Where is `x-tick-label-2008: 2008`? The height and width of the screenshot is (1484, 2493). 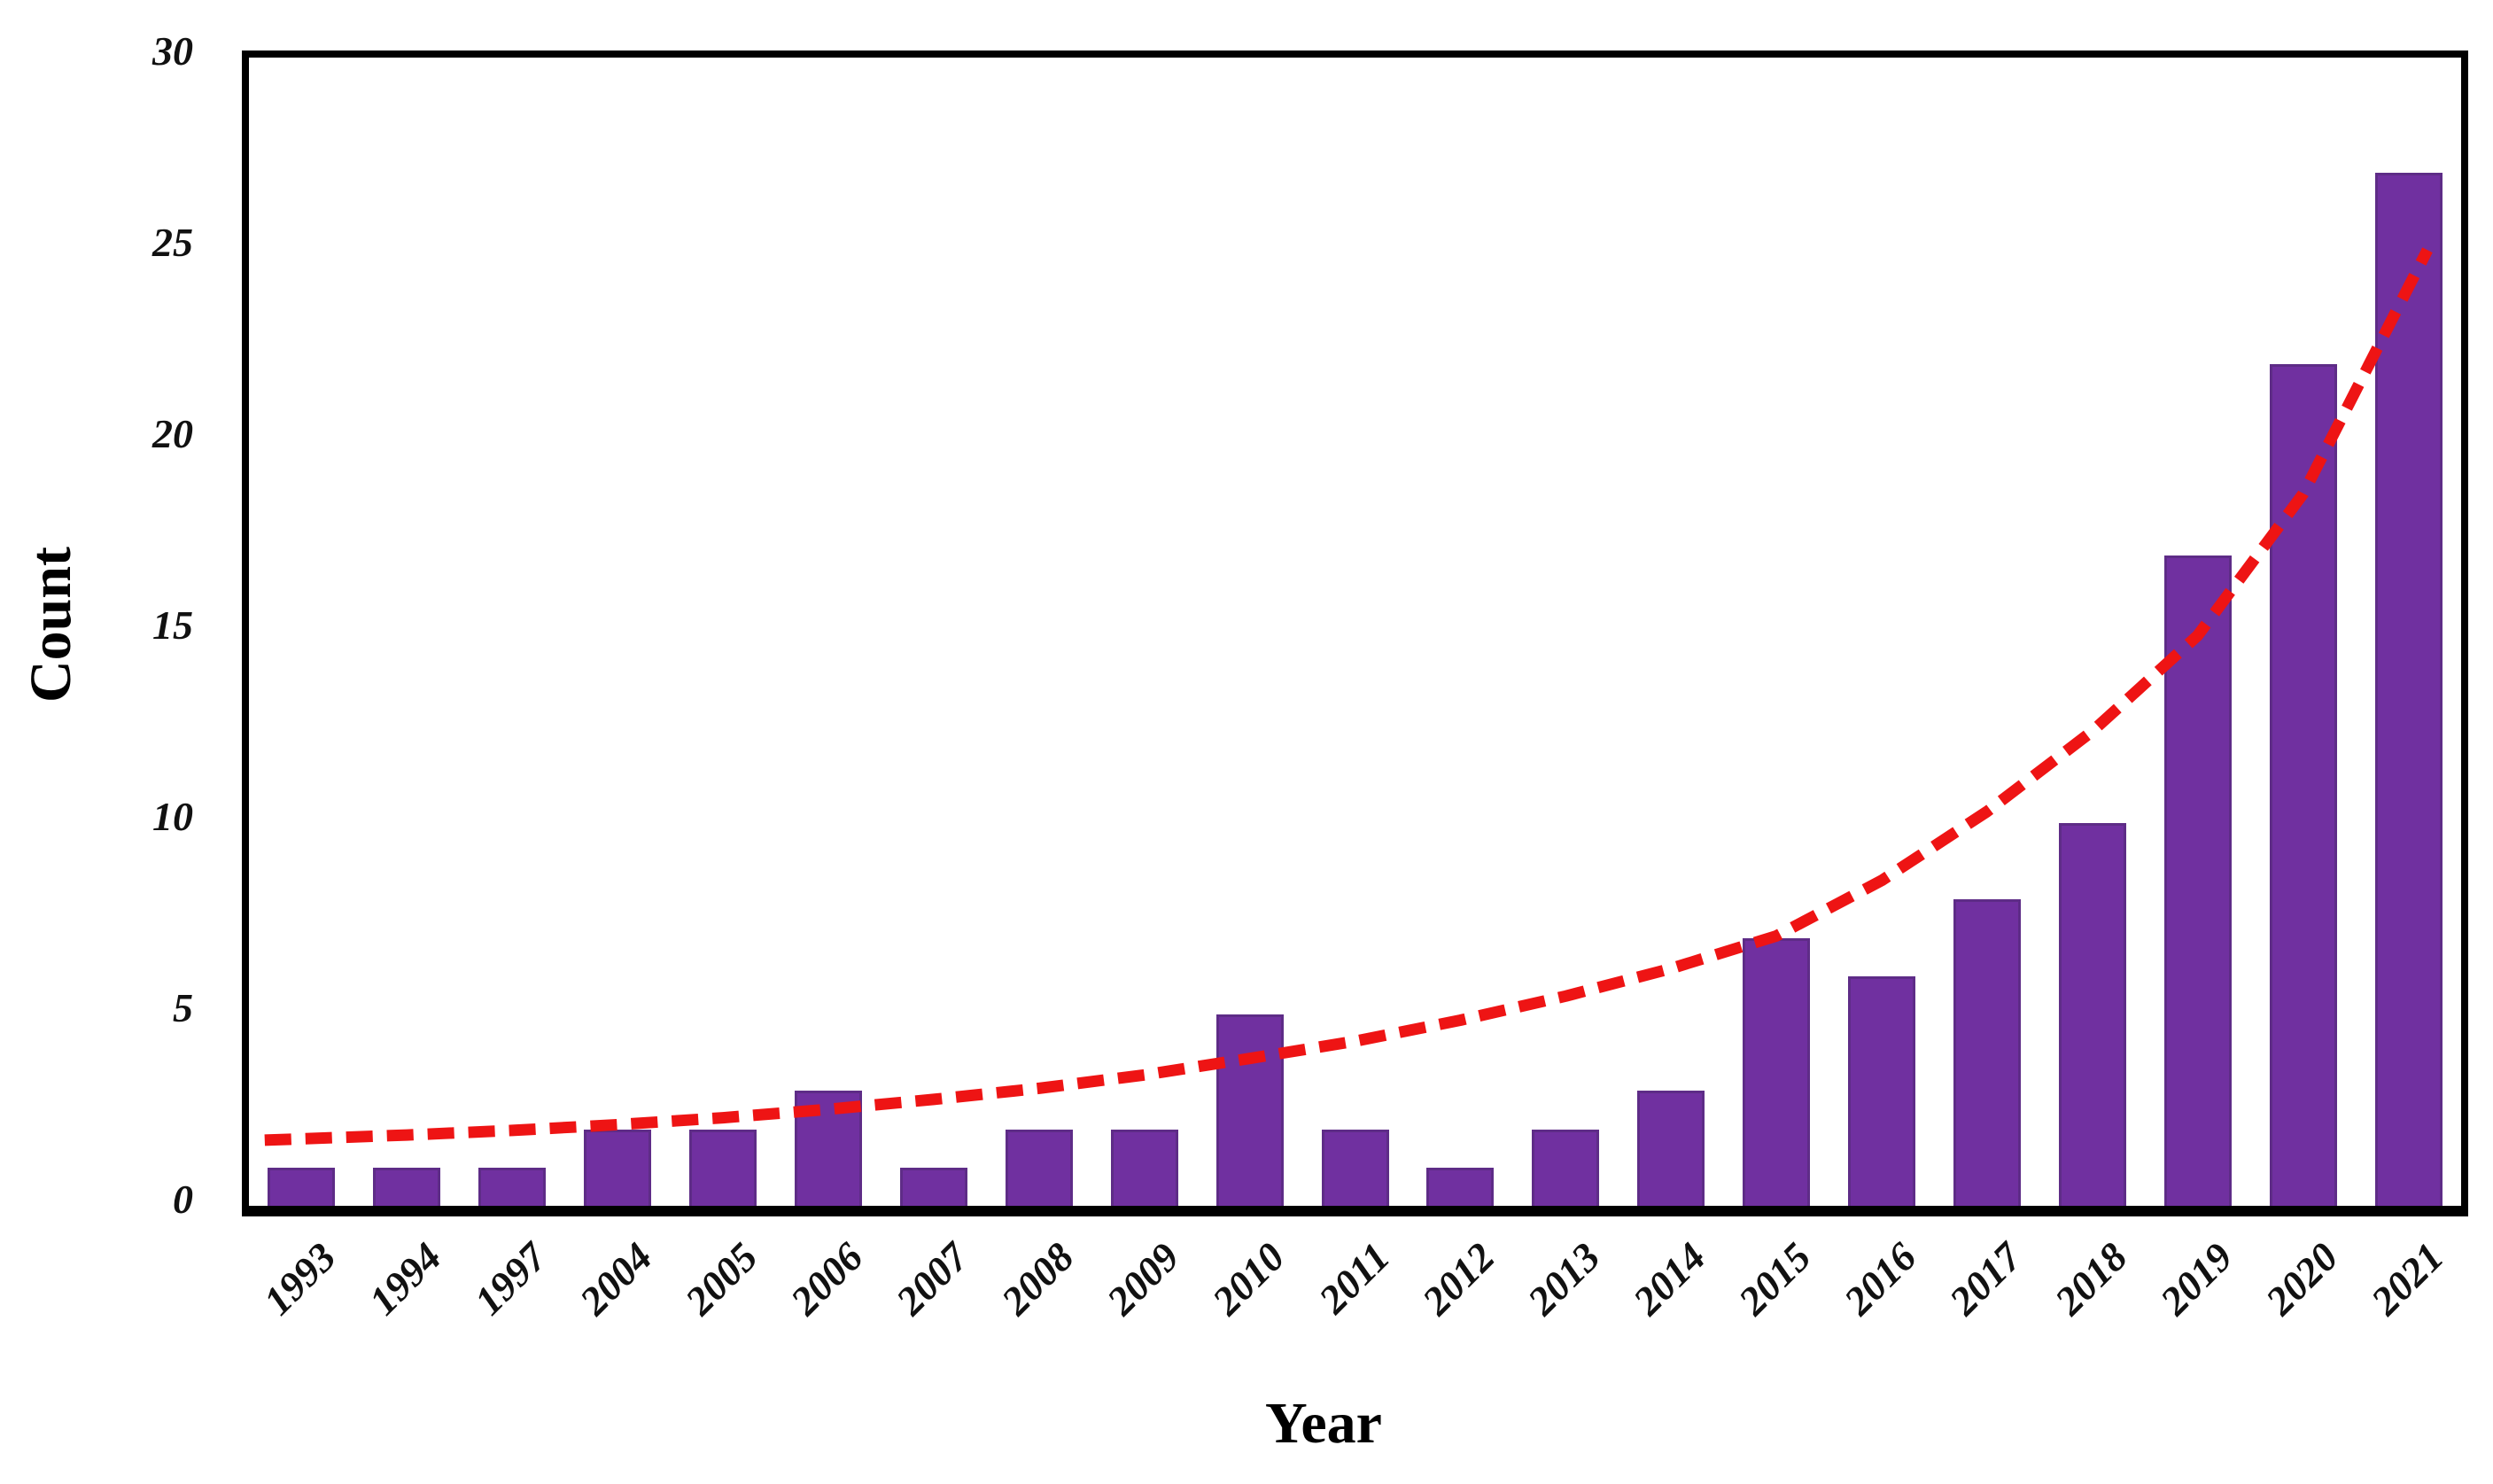 x-tick-label-2008: 2008 is located at coordinates (1037, 1278).